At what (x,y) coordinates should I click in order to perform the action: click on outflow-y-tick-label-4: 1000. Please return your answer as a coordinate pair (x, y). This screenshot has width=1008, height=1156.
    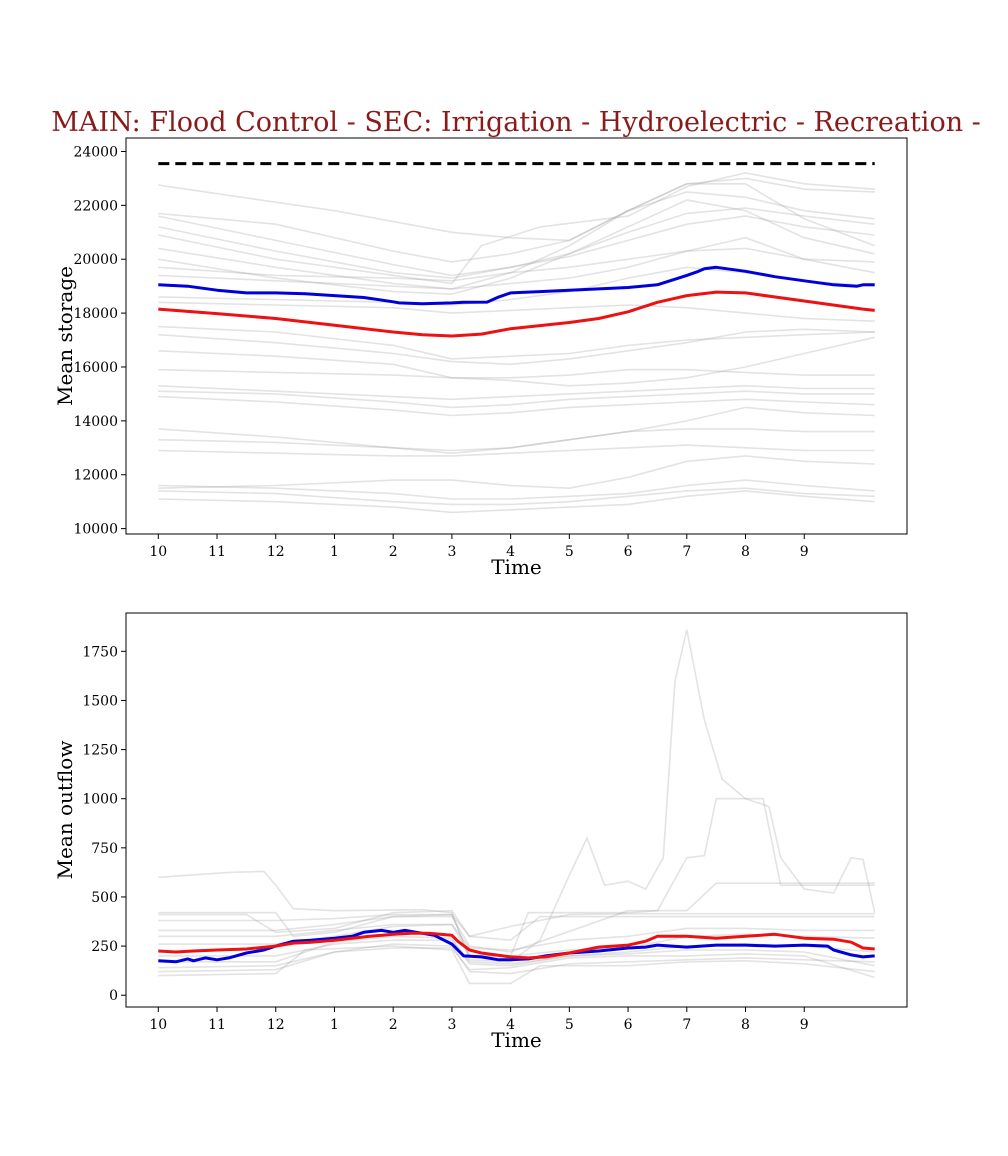
    Looking at the image, I should click on (100, 800).